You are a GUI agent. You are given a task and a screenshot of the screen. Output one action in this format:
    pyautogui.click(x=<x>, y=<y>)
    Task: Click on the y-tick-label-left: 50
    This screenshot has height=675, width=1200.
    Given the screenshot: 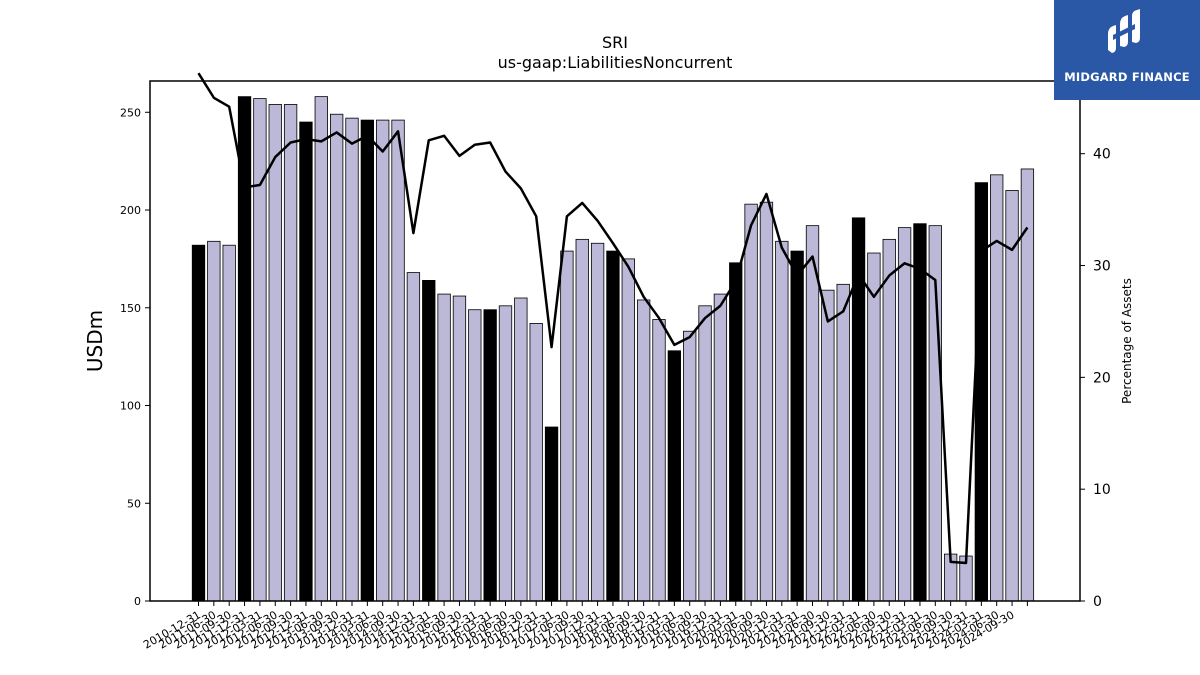 What is the action you would take?
    pyautogui.click(x=134, y=503)
    